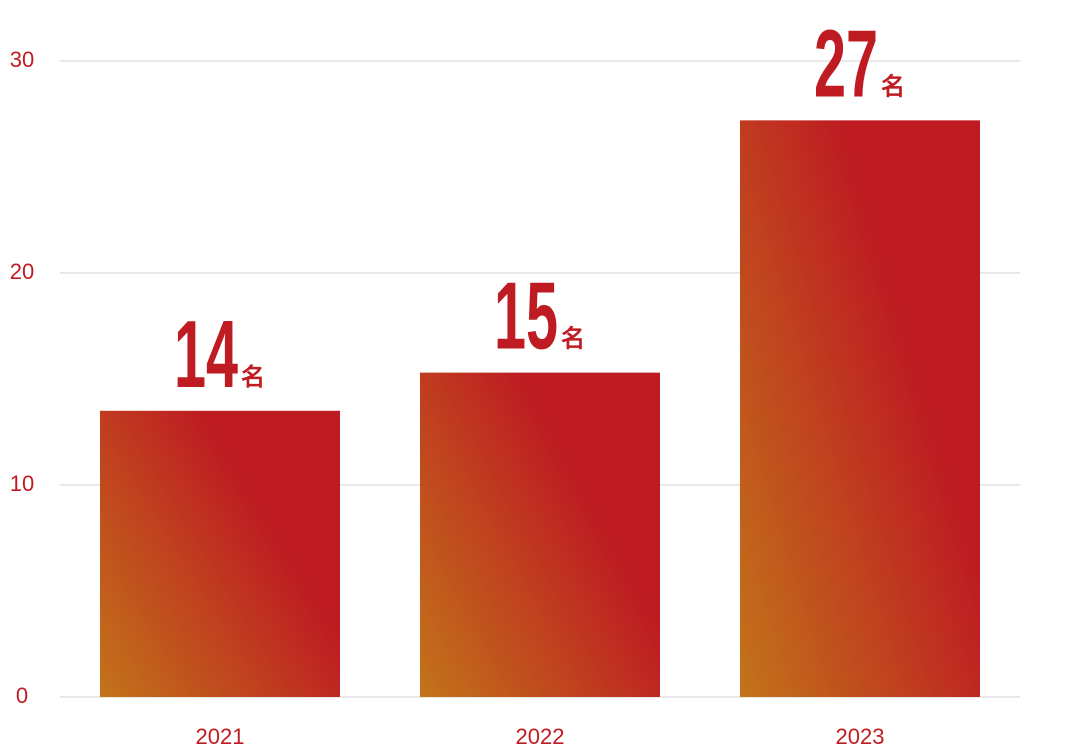  I want to click on y-tick-label: 10, so click(22, 483).